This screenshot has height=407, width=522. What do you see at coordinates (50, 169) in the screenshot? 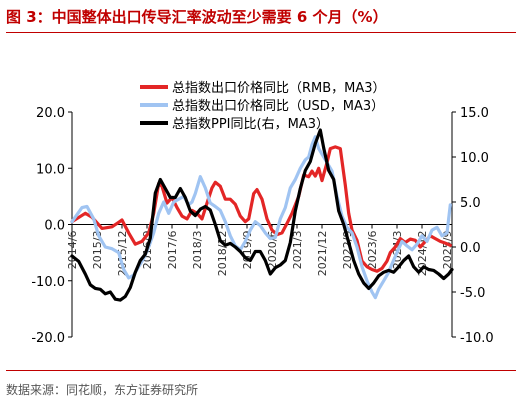
I see `y-left-tick-label: 10.0` at bounding box center [50, 169].